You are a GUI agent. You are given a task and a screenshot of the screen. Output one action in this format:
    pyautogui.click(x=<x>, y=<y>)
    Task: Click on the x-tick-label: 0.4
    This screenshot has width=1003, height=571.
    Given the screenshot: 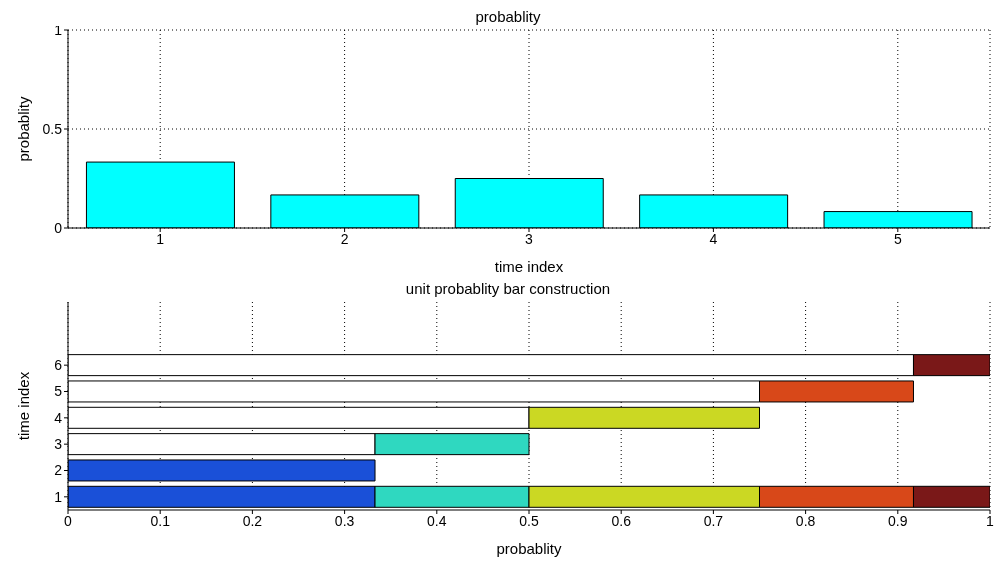 What is the action you would take?
    pyautogui.click(x=437, y=520)
    